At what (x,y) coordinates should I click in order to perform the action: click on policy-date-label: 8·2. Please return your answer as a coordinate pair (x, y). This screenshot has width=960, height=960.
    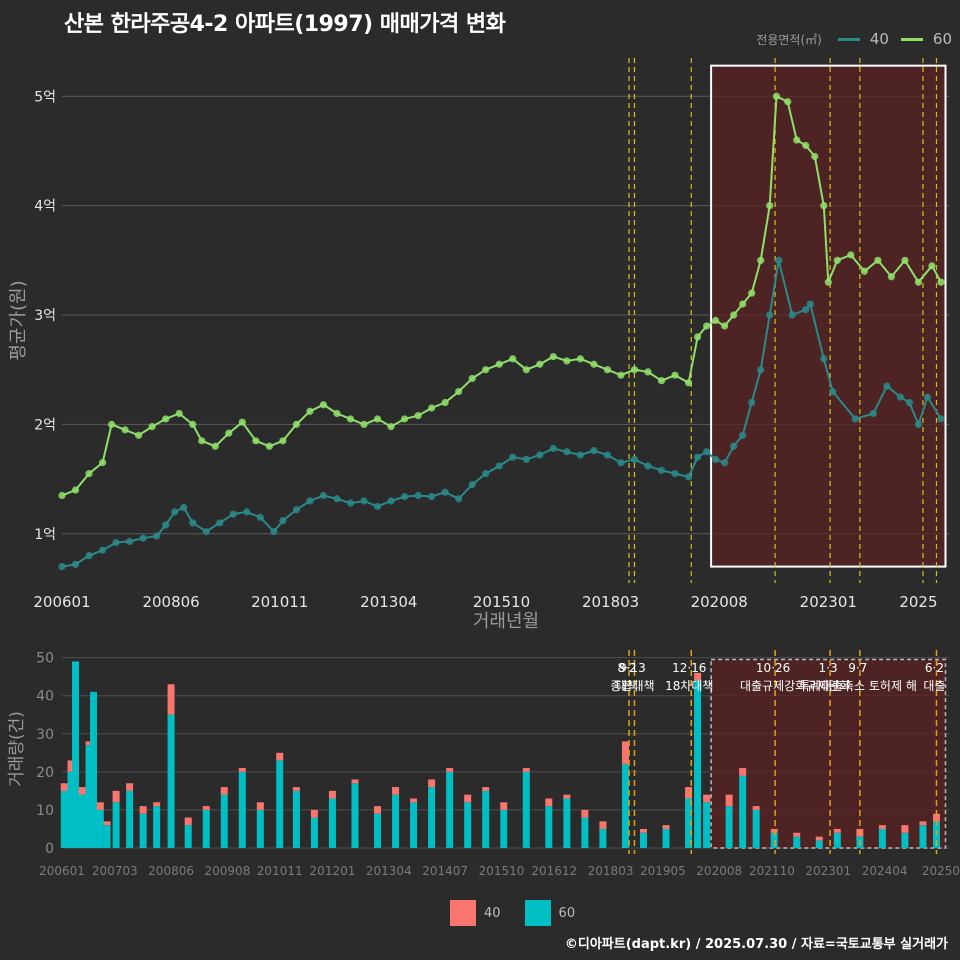
    Looking at the image, I should click on (627, 668).